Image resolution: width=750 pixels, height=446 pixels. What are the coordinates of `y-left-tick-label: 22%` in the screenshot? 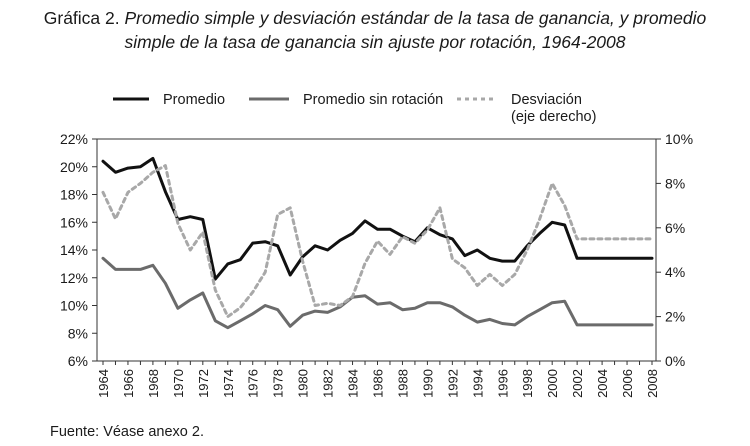 It's located at (74, 139).